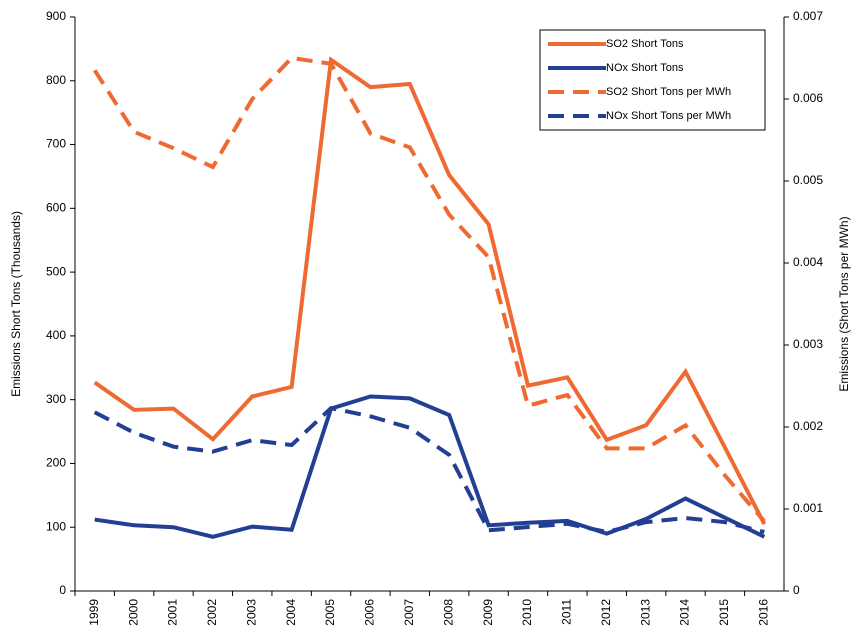 This screenshot has height=636, width=861. I want to click on y2-tick-label: 0.007, so click(808, 16).